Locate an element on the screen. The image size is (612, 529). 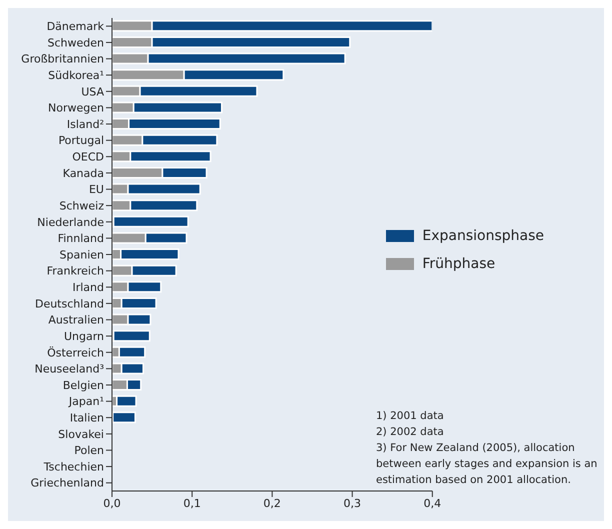
x-tick-label: 0,4 is located at coordinates (433, 503).